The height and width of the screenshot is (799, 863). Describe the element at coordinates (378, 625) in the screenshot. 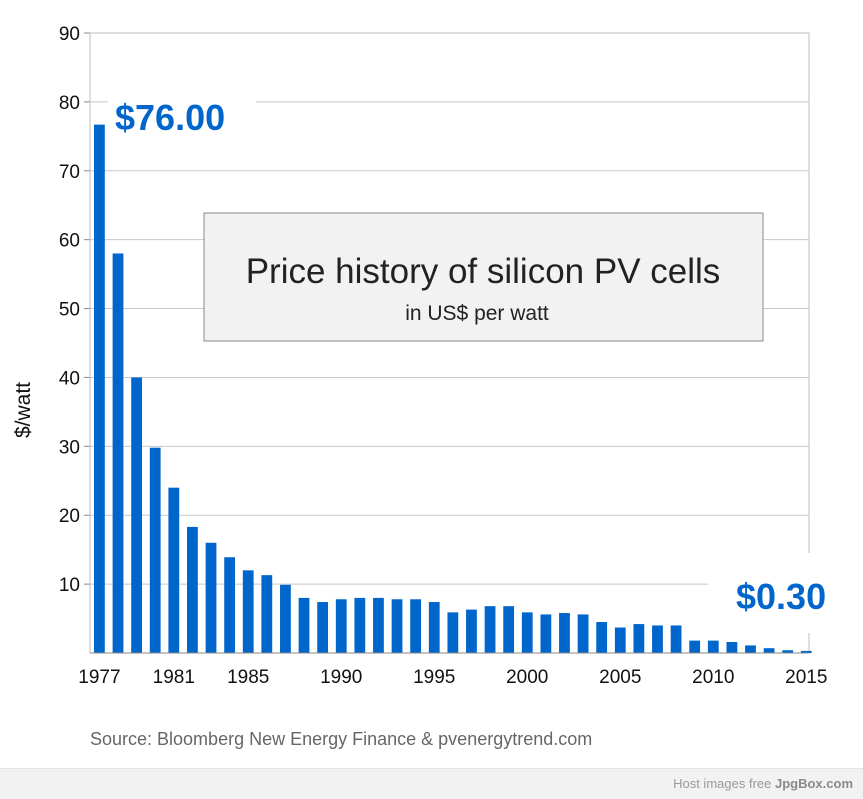

I see `bar-1992` at that location.